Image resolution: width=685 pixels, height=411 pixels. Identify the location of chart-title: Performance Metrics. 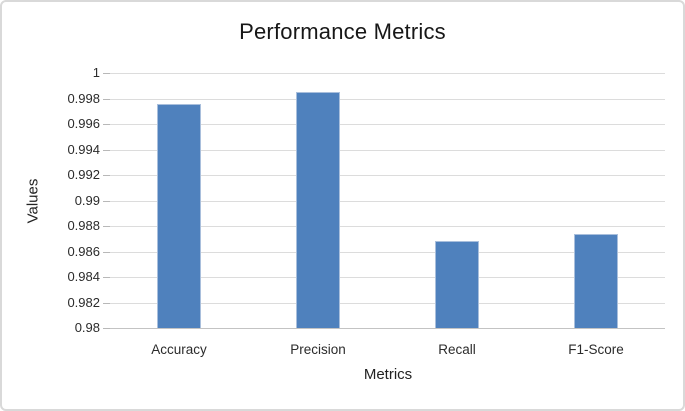
(342, 31).